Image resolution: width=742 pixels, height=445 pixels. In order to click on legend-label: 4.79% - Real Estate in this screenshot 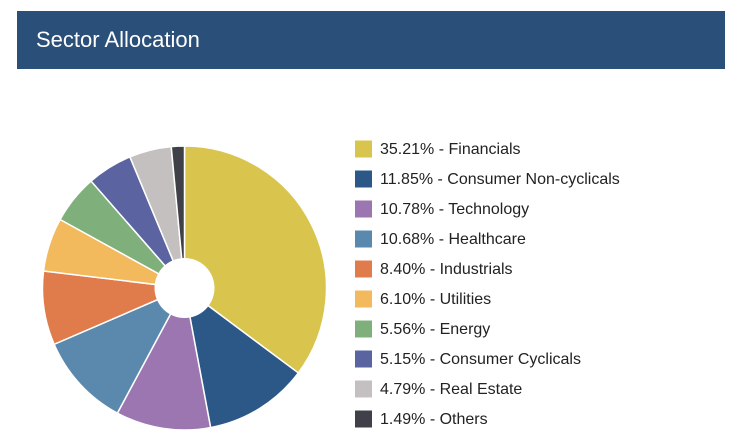, I will do `click(451, 389)`.